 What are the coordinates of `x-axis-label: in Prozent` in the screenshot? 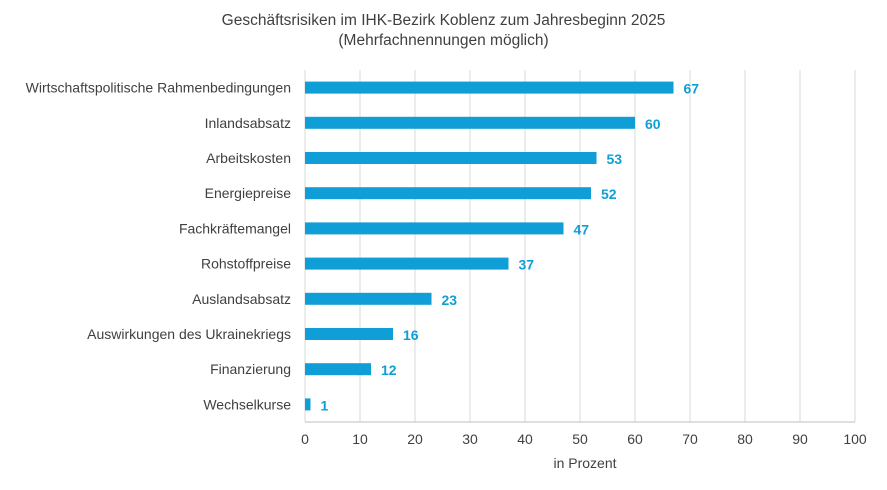 It's located at (584, 463).